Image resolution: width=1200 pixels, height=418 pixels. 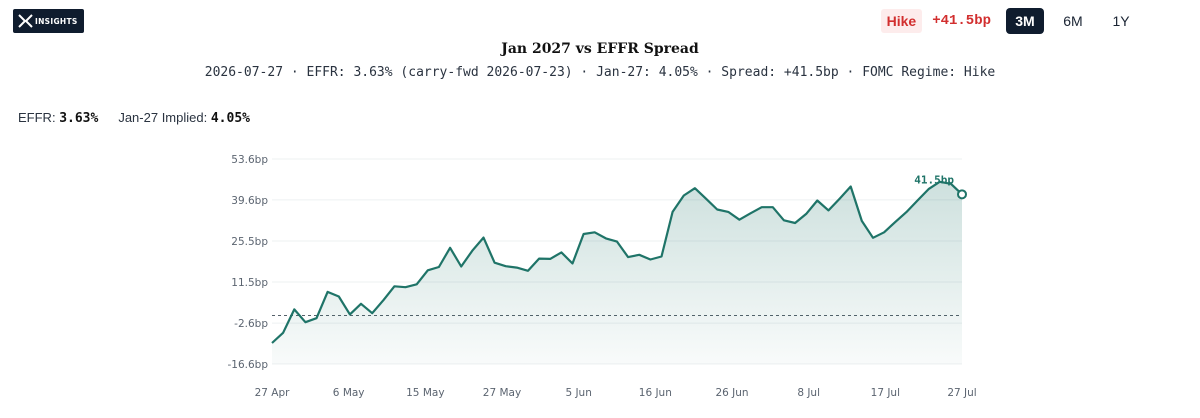 What do you see at coordinates (901, 21) in the screenshot?
I see `regime-badge: Hike` at bounding box center [901, 21].